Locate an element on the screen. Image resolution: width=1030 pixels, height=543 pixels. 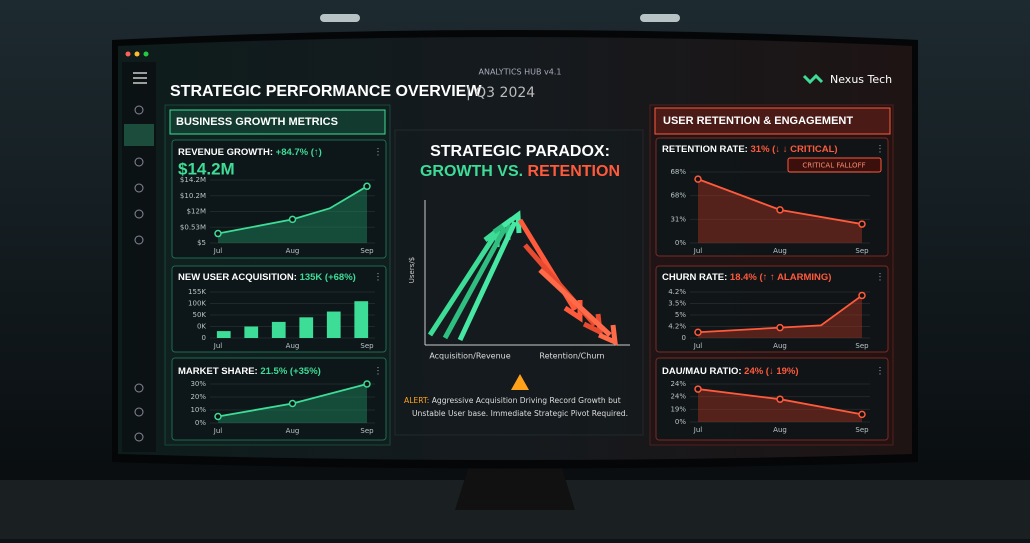
line is located at coordinates (780, 314).